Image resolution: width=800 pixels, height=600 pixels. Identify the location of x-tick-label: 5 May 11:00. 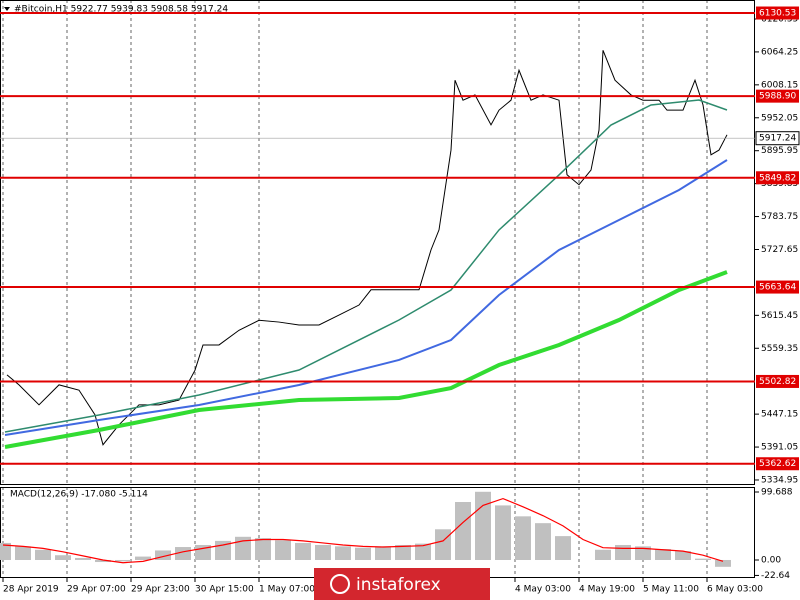
(671, 590).